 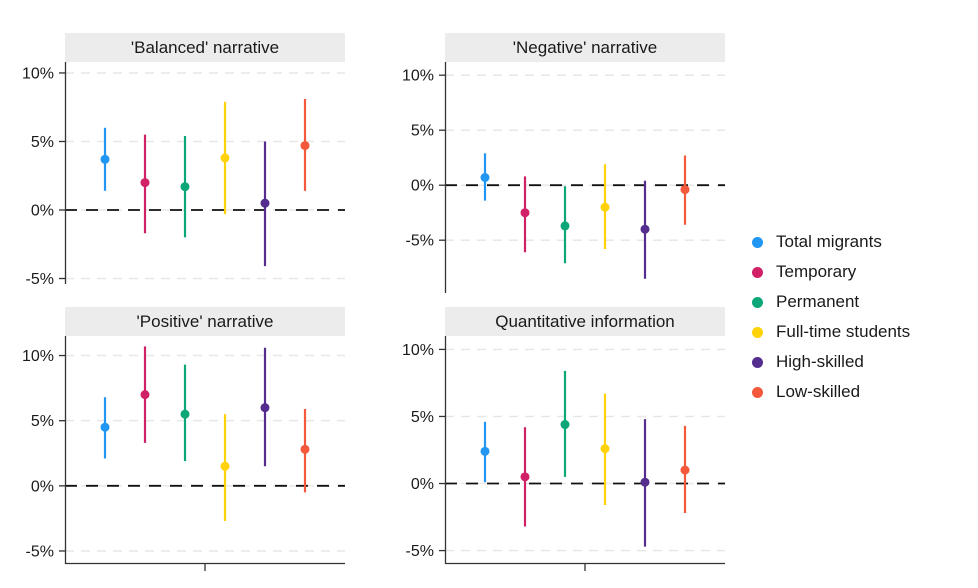 I want to click on legend-label: Low-skilled, so click(x=818, y=391).